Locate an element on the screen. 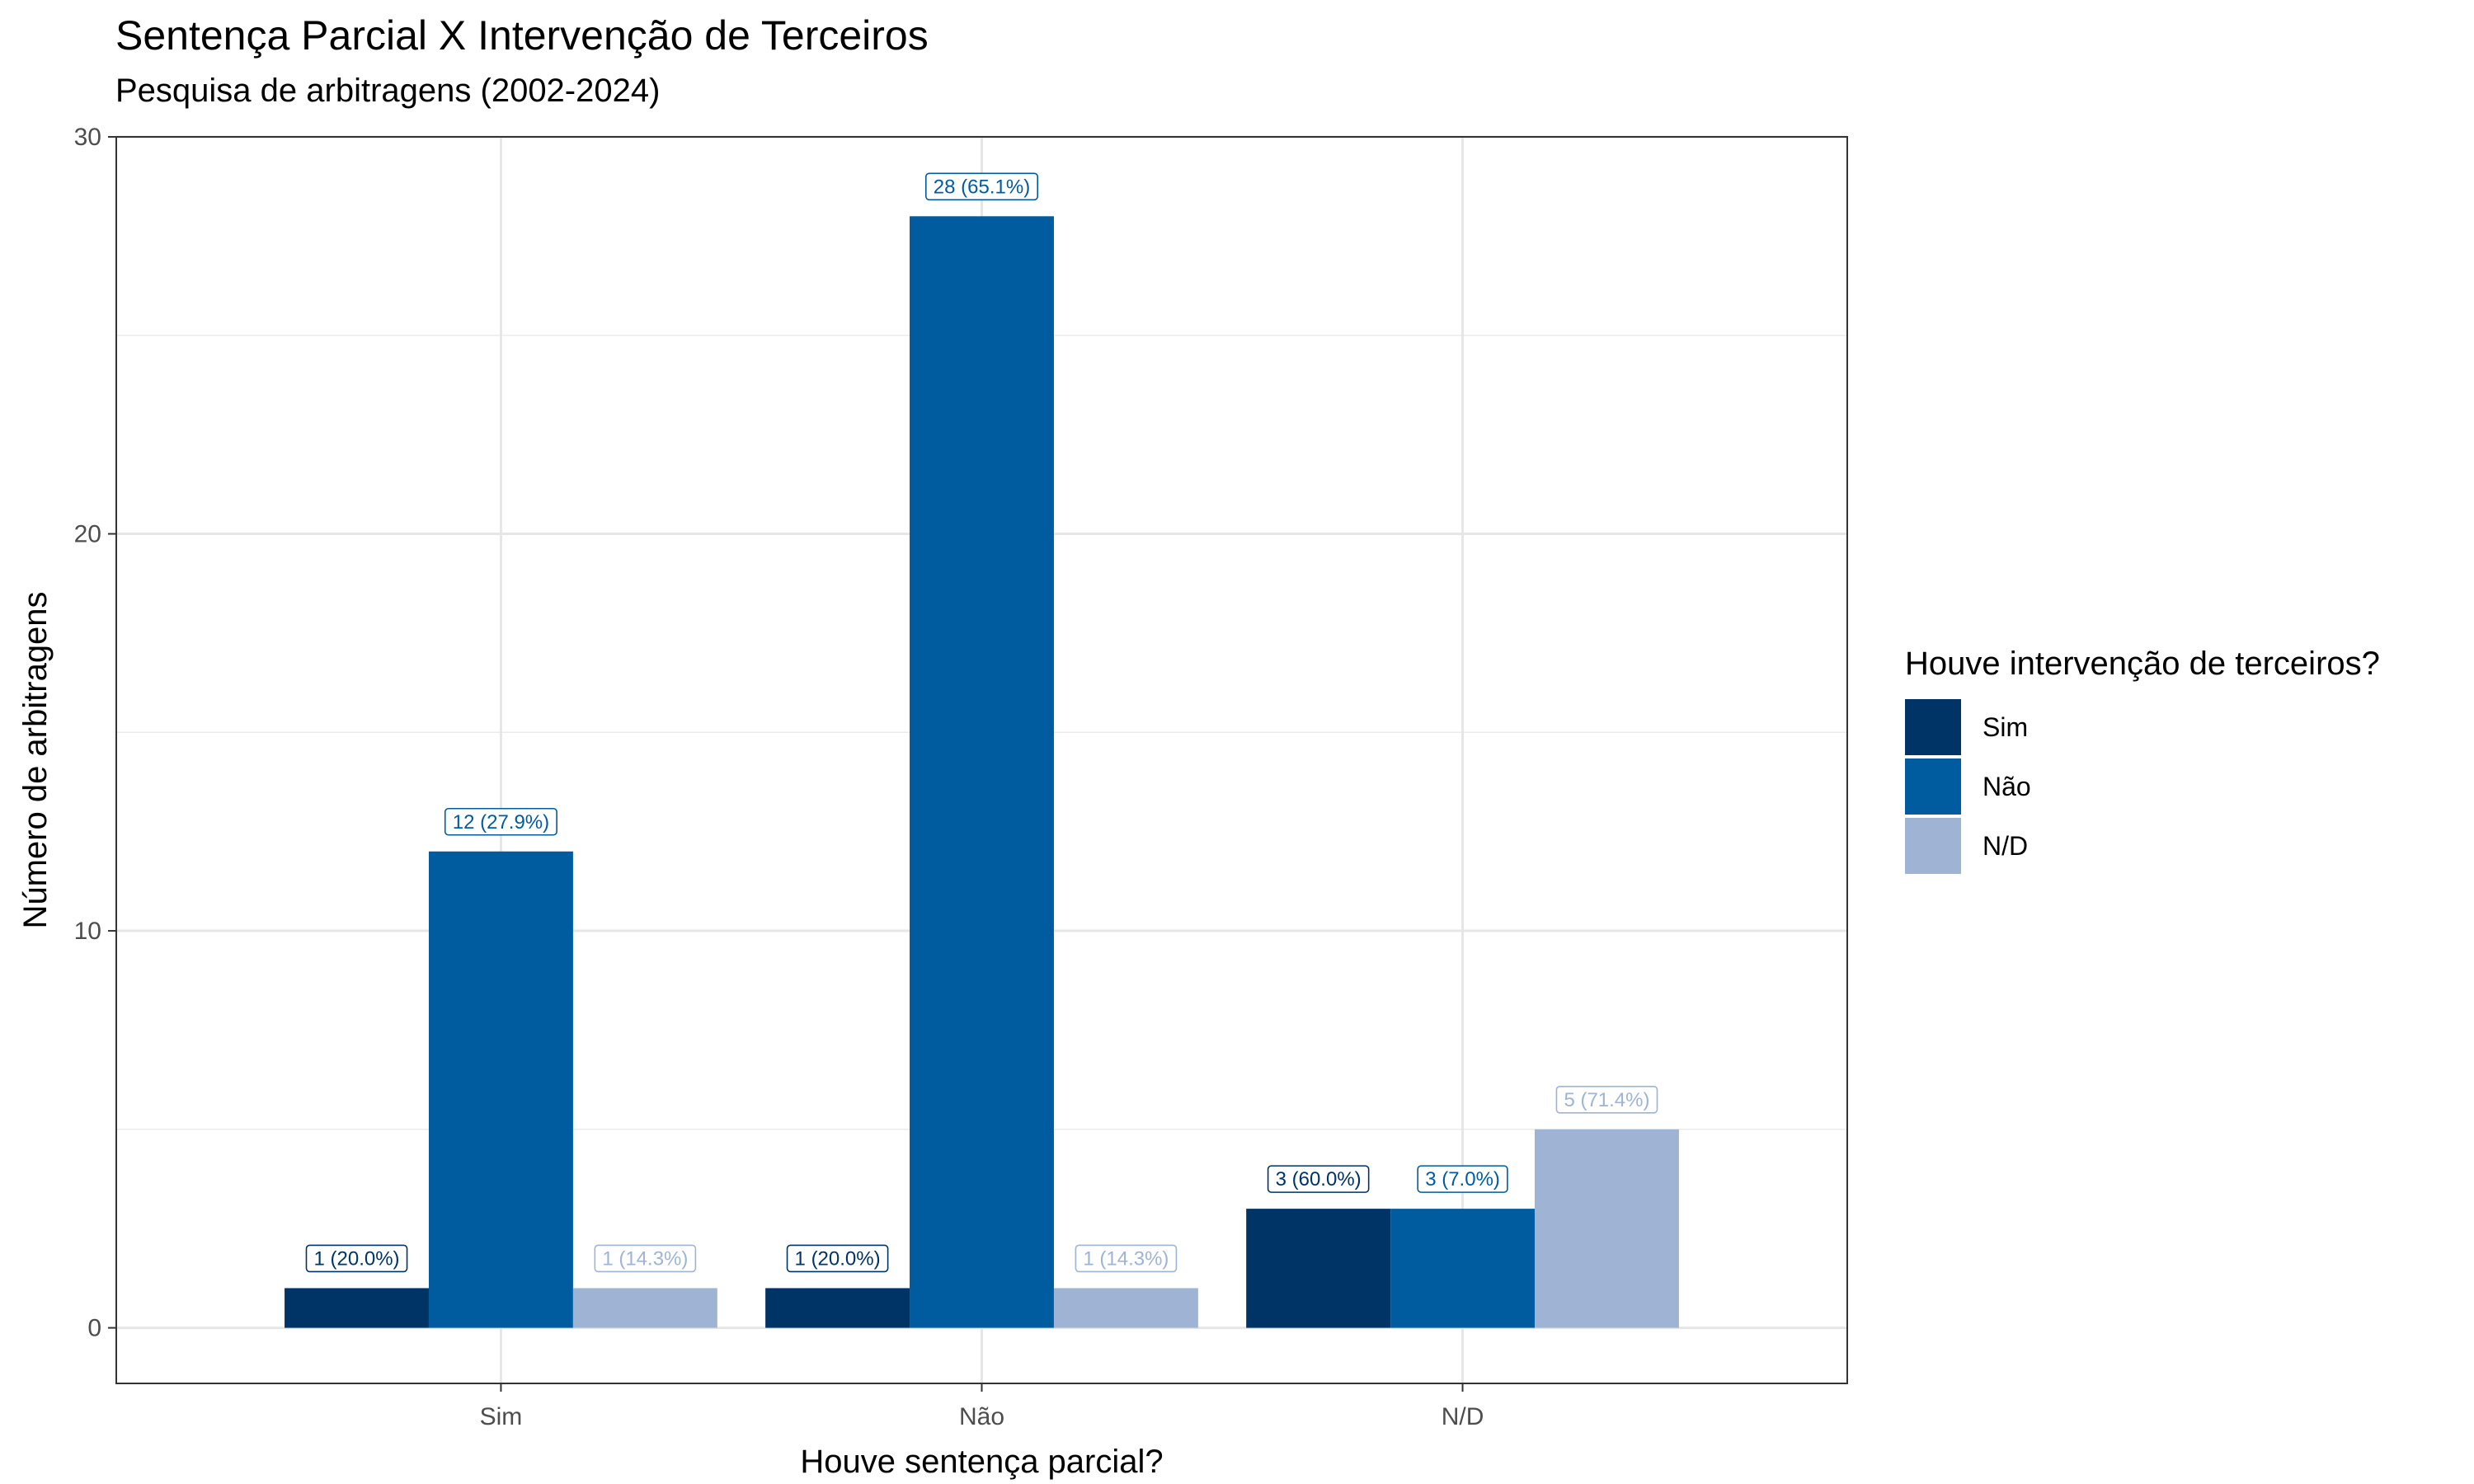 Image resolution: width=2474 pixels, height=1484 pixels. legend-label: Não is located at coordinates (2006, 786).